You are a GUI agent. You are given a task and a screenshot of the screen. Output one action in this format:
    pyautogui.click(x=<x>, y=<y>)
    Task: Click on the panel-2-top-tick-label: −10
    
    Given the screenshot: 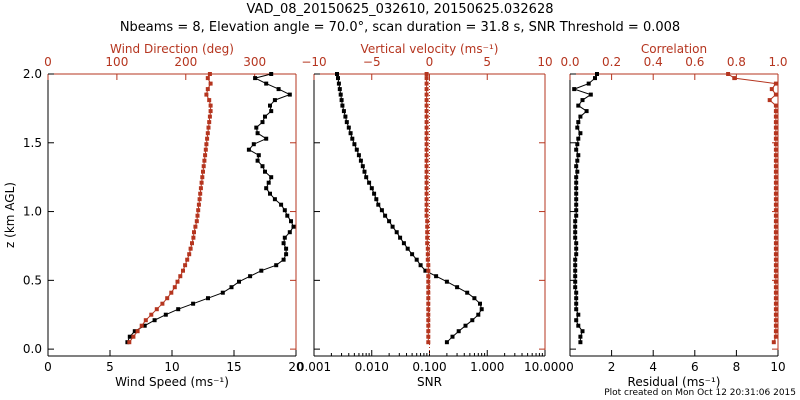 What is the action you would take?
    pyautogui.click(x=313, y=62)
    